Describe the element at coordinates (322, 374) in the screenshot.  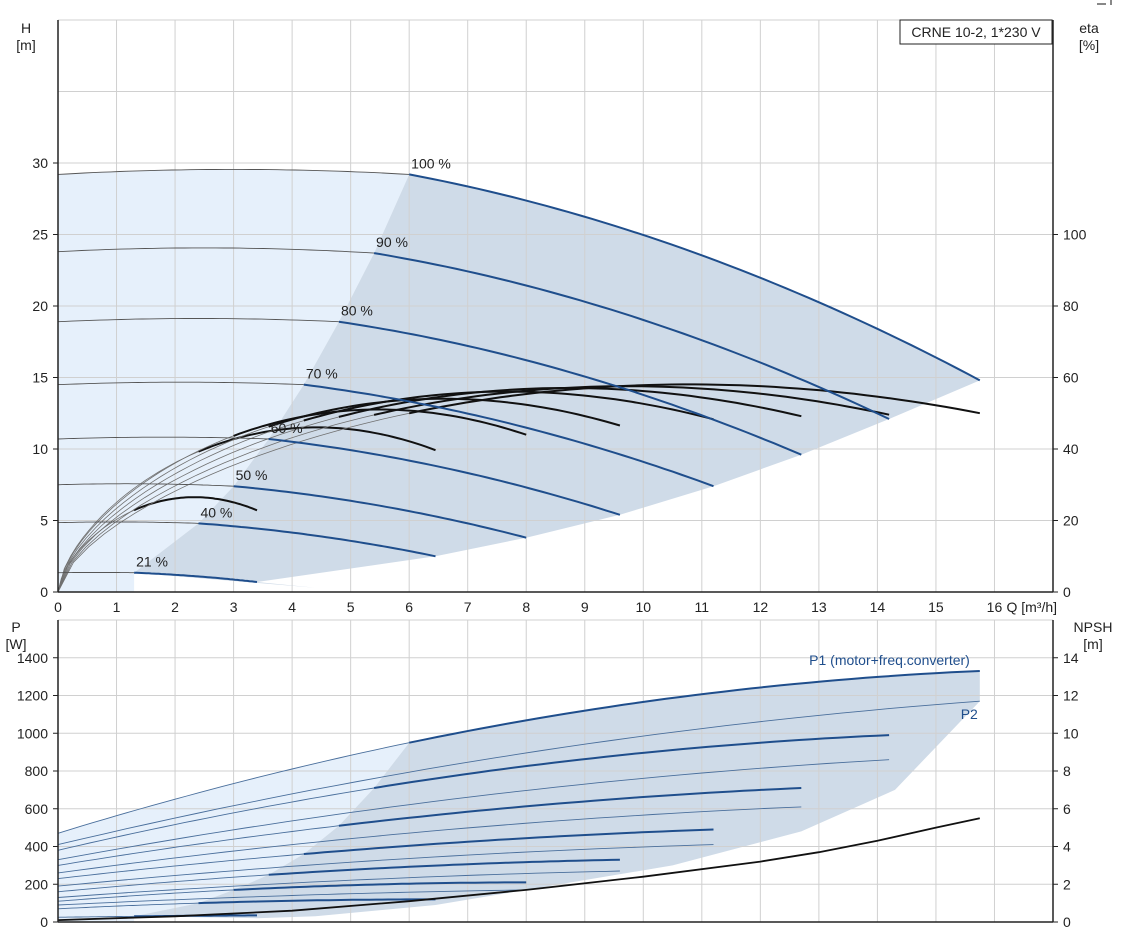
I see `speed-label: 70 %` at that location.